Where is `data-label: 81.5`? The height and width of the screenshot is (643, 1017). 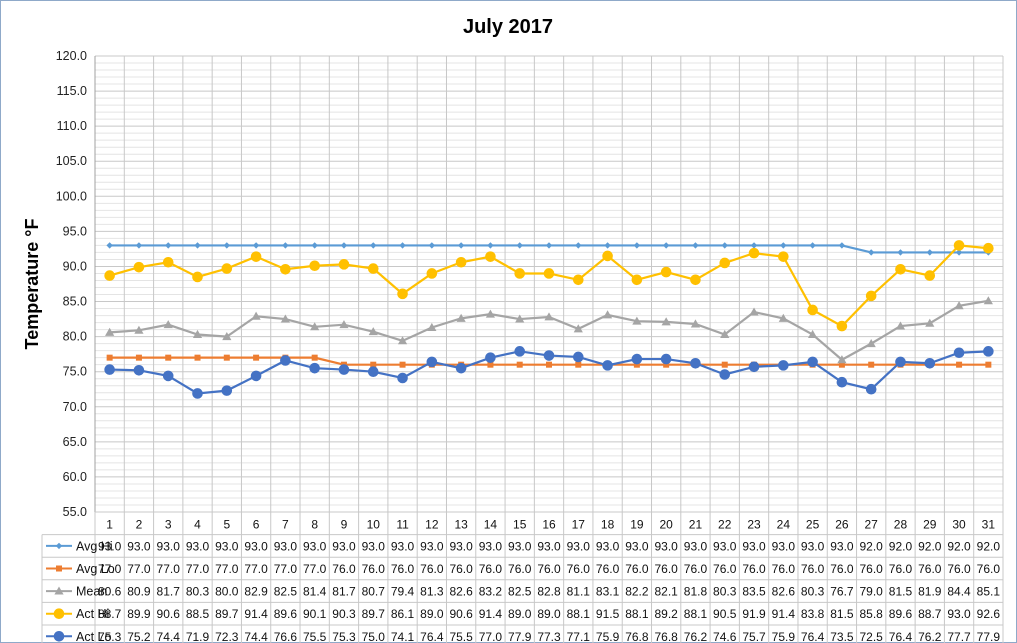 data-label: 81.5 is located at coordinates (842, 614).